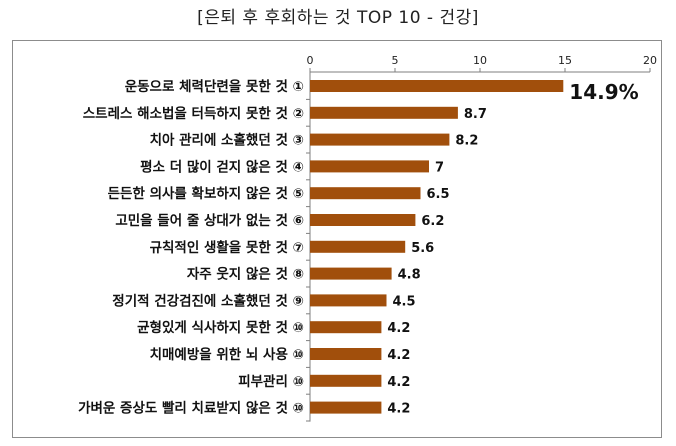 The height and width of the screenshot is (446, 676). What do you see at coordinates (475, 114) in the screenshot?
I see `value-label-1: 8.7` at bounding box center [475, 114].